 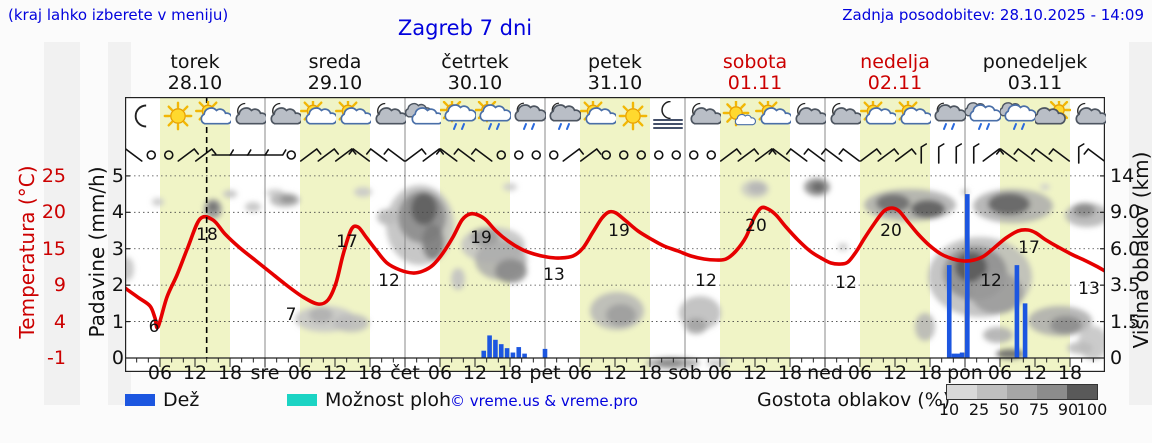 I want to click on menu-hint: (kraj lahko izberete v meniju), so click(x=118, y=15).